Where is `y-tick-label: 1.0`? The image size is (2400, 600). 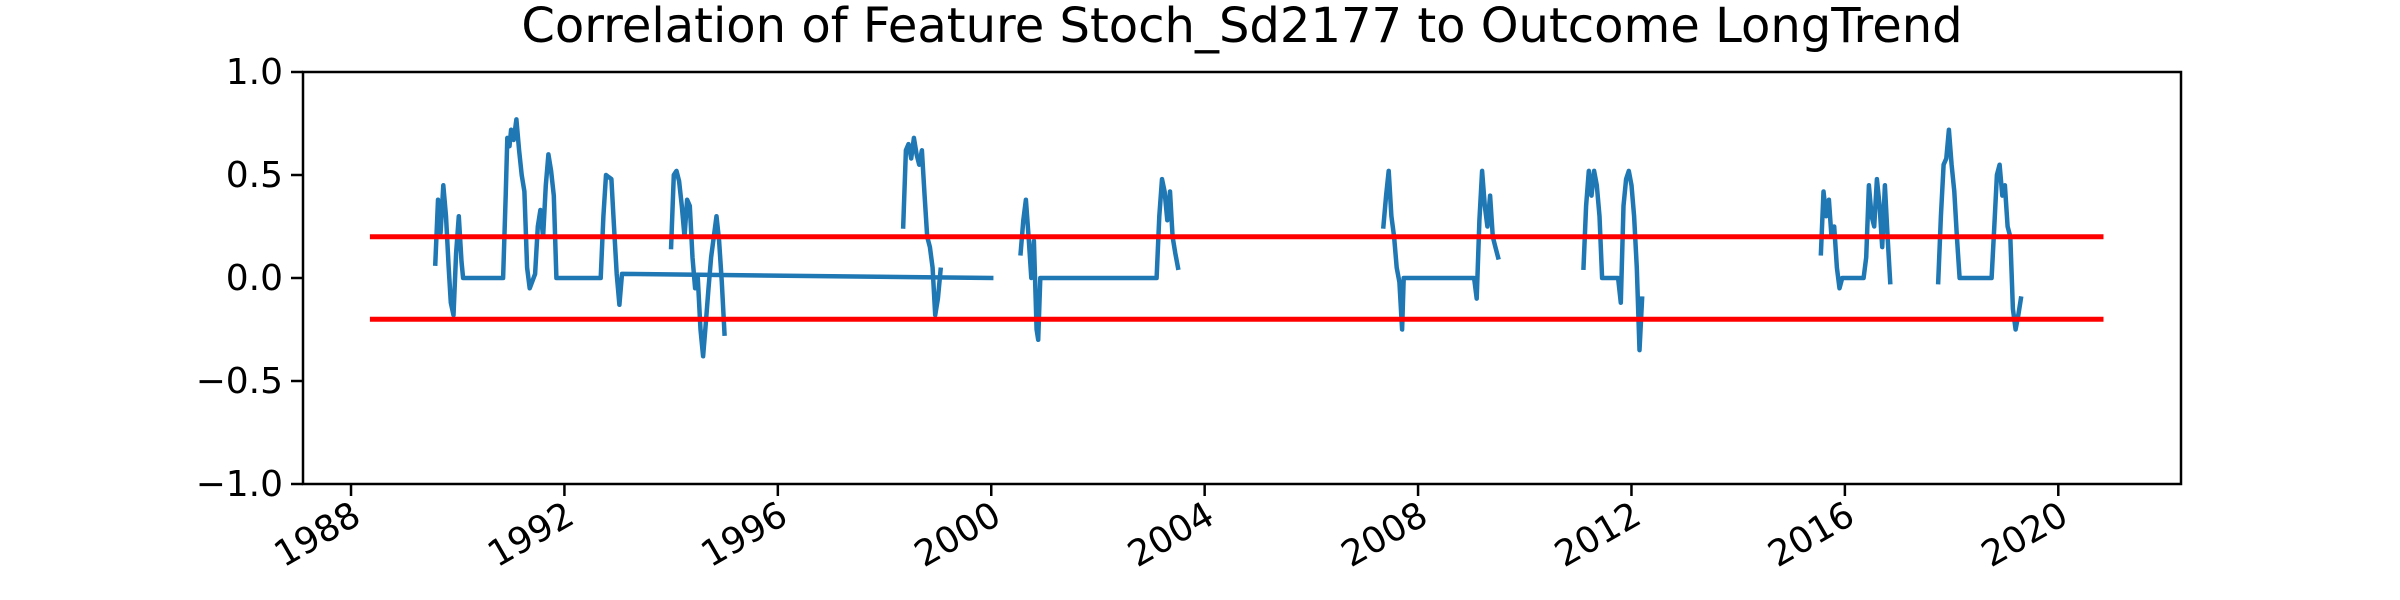 y-tick-label: 1.0 is located at coordinates (254, 72).